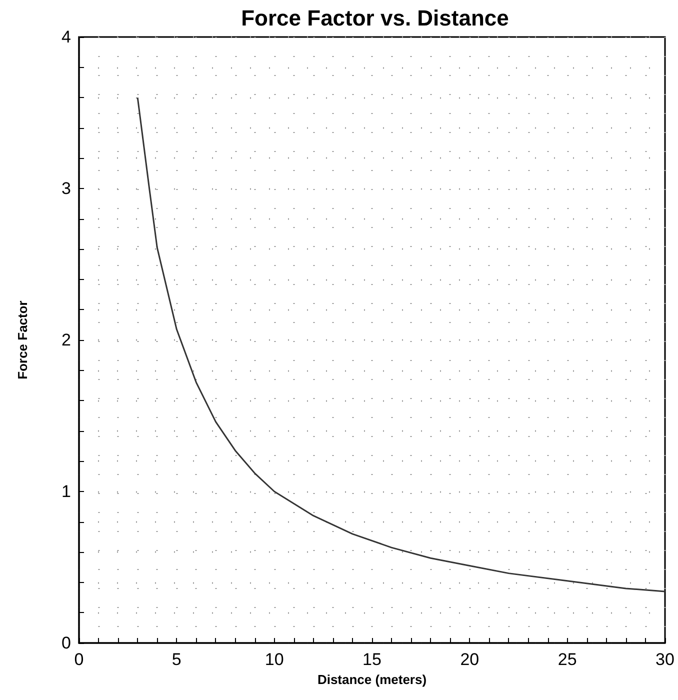 The width and height of the screenshot is (678, 700). I want to click on x-axis-title: Distance (meters), so click(372, 679).